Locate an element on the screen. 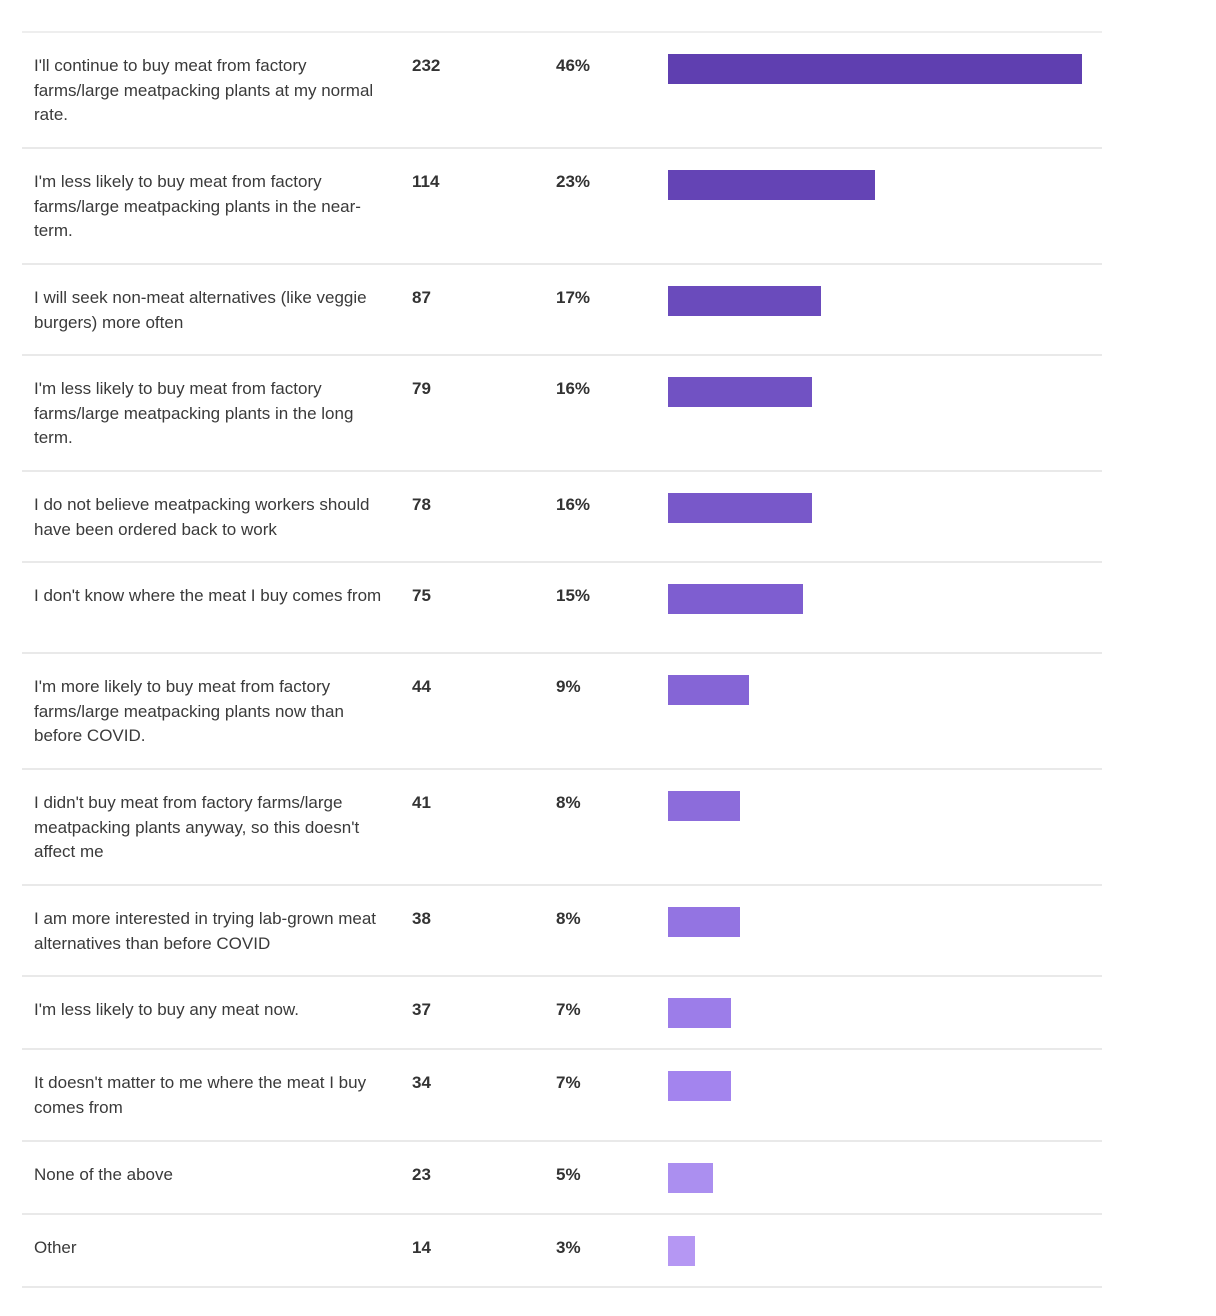 The width and height of the screenshot is (1216, 1316). response-count: 14 is located at coordinates (421, 1247).